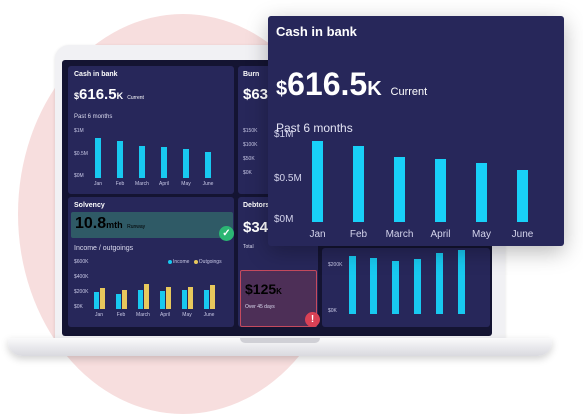  I want to click on right-card-ytick: $0K, so click(332, 311).